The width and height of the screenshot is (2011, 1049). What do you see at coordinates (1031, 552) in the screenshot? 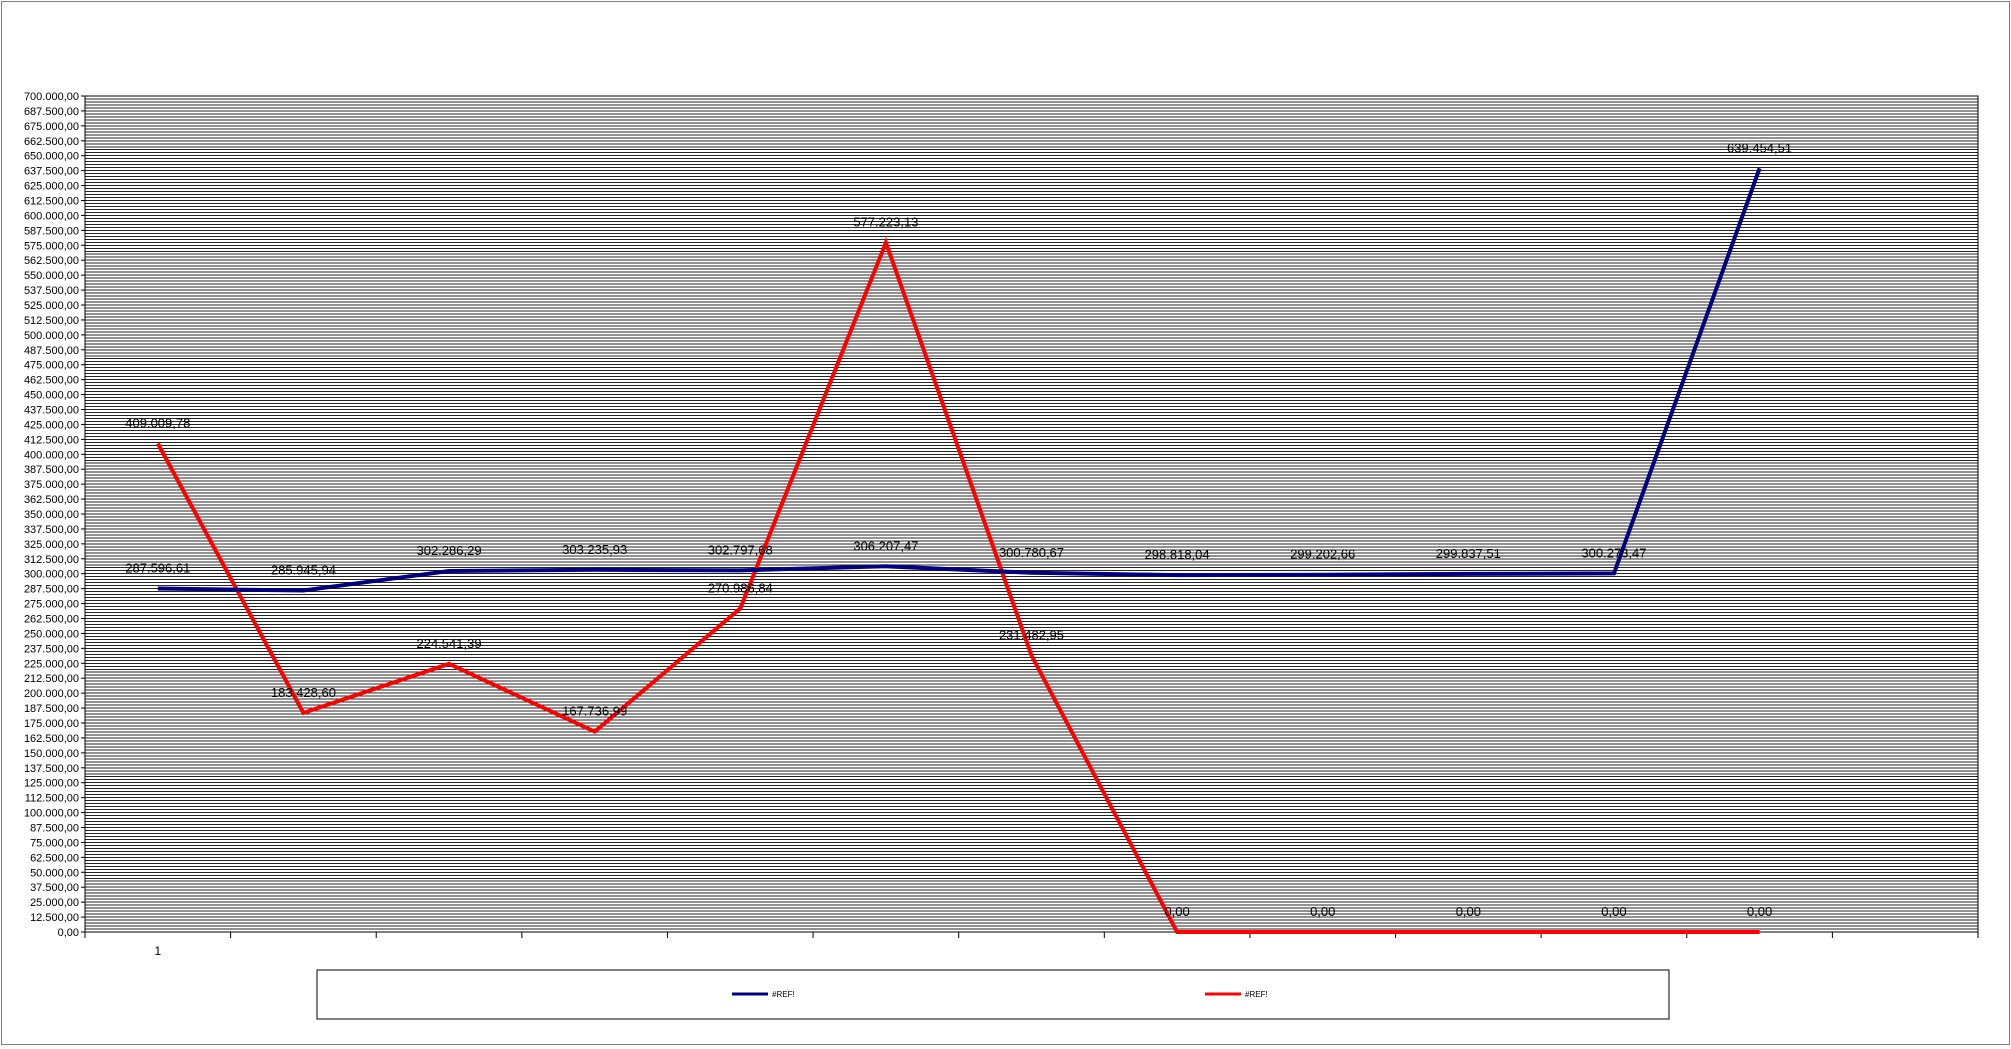
I see `data-label: 300.780,67` at bounding box center [1031, 552].